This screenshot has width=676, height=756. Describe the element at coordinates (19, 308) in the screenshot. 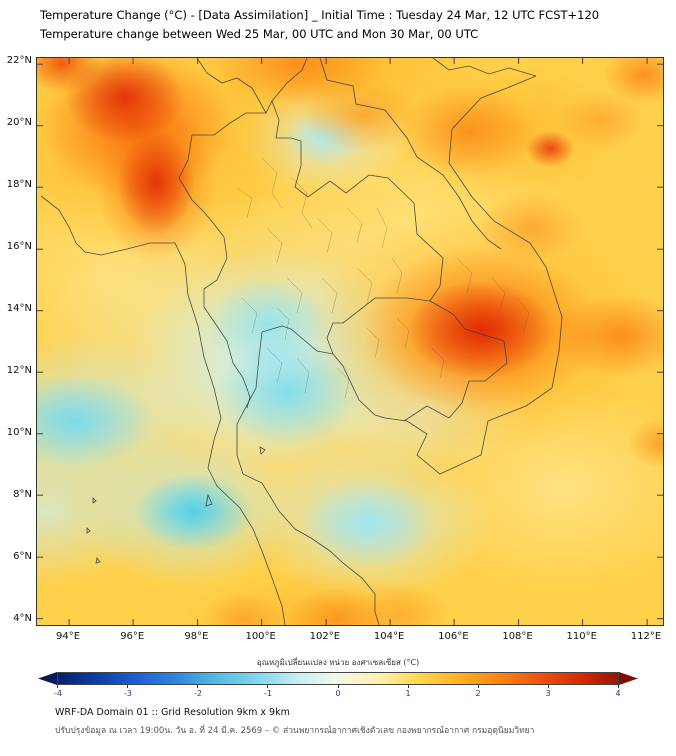

I see `lat-tick-label: 14°N` at that location.